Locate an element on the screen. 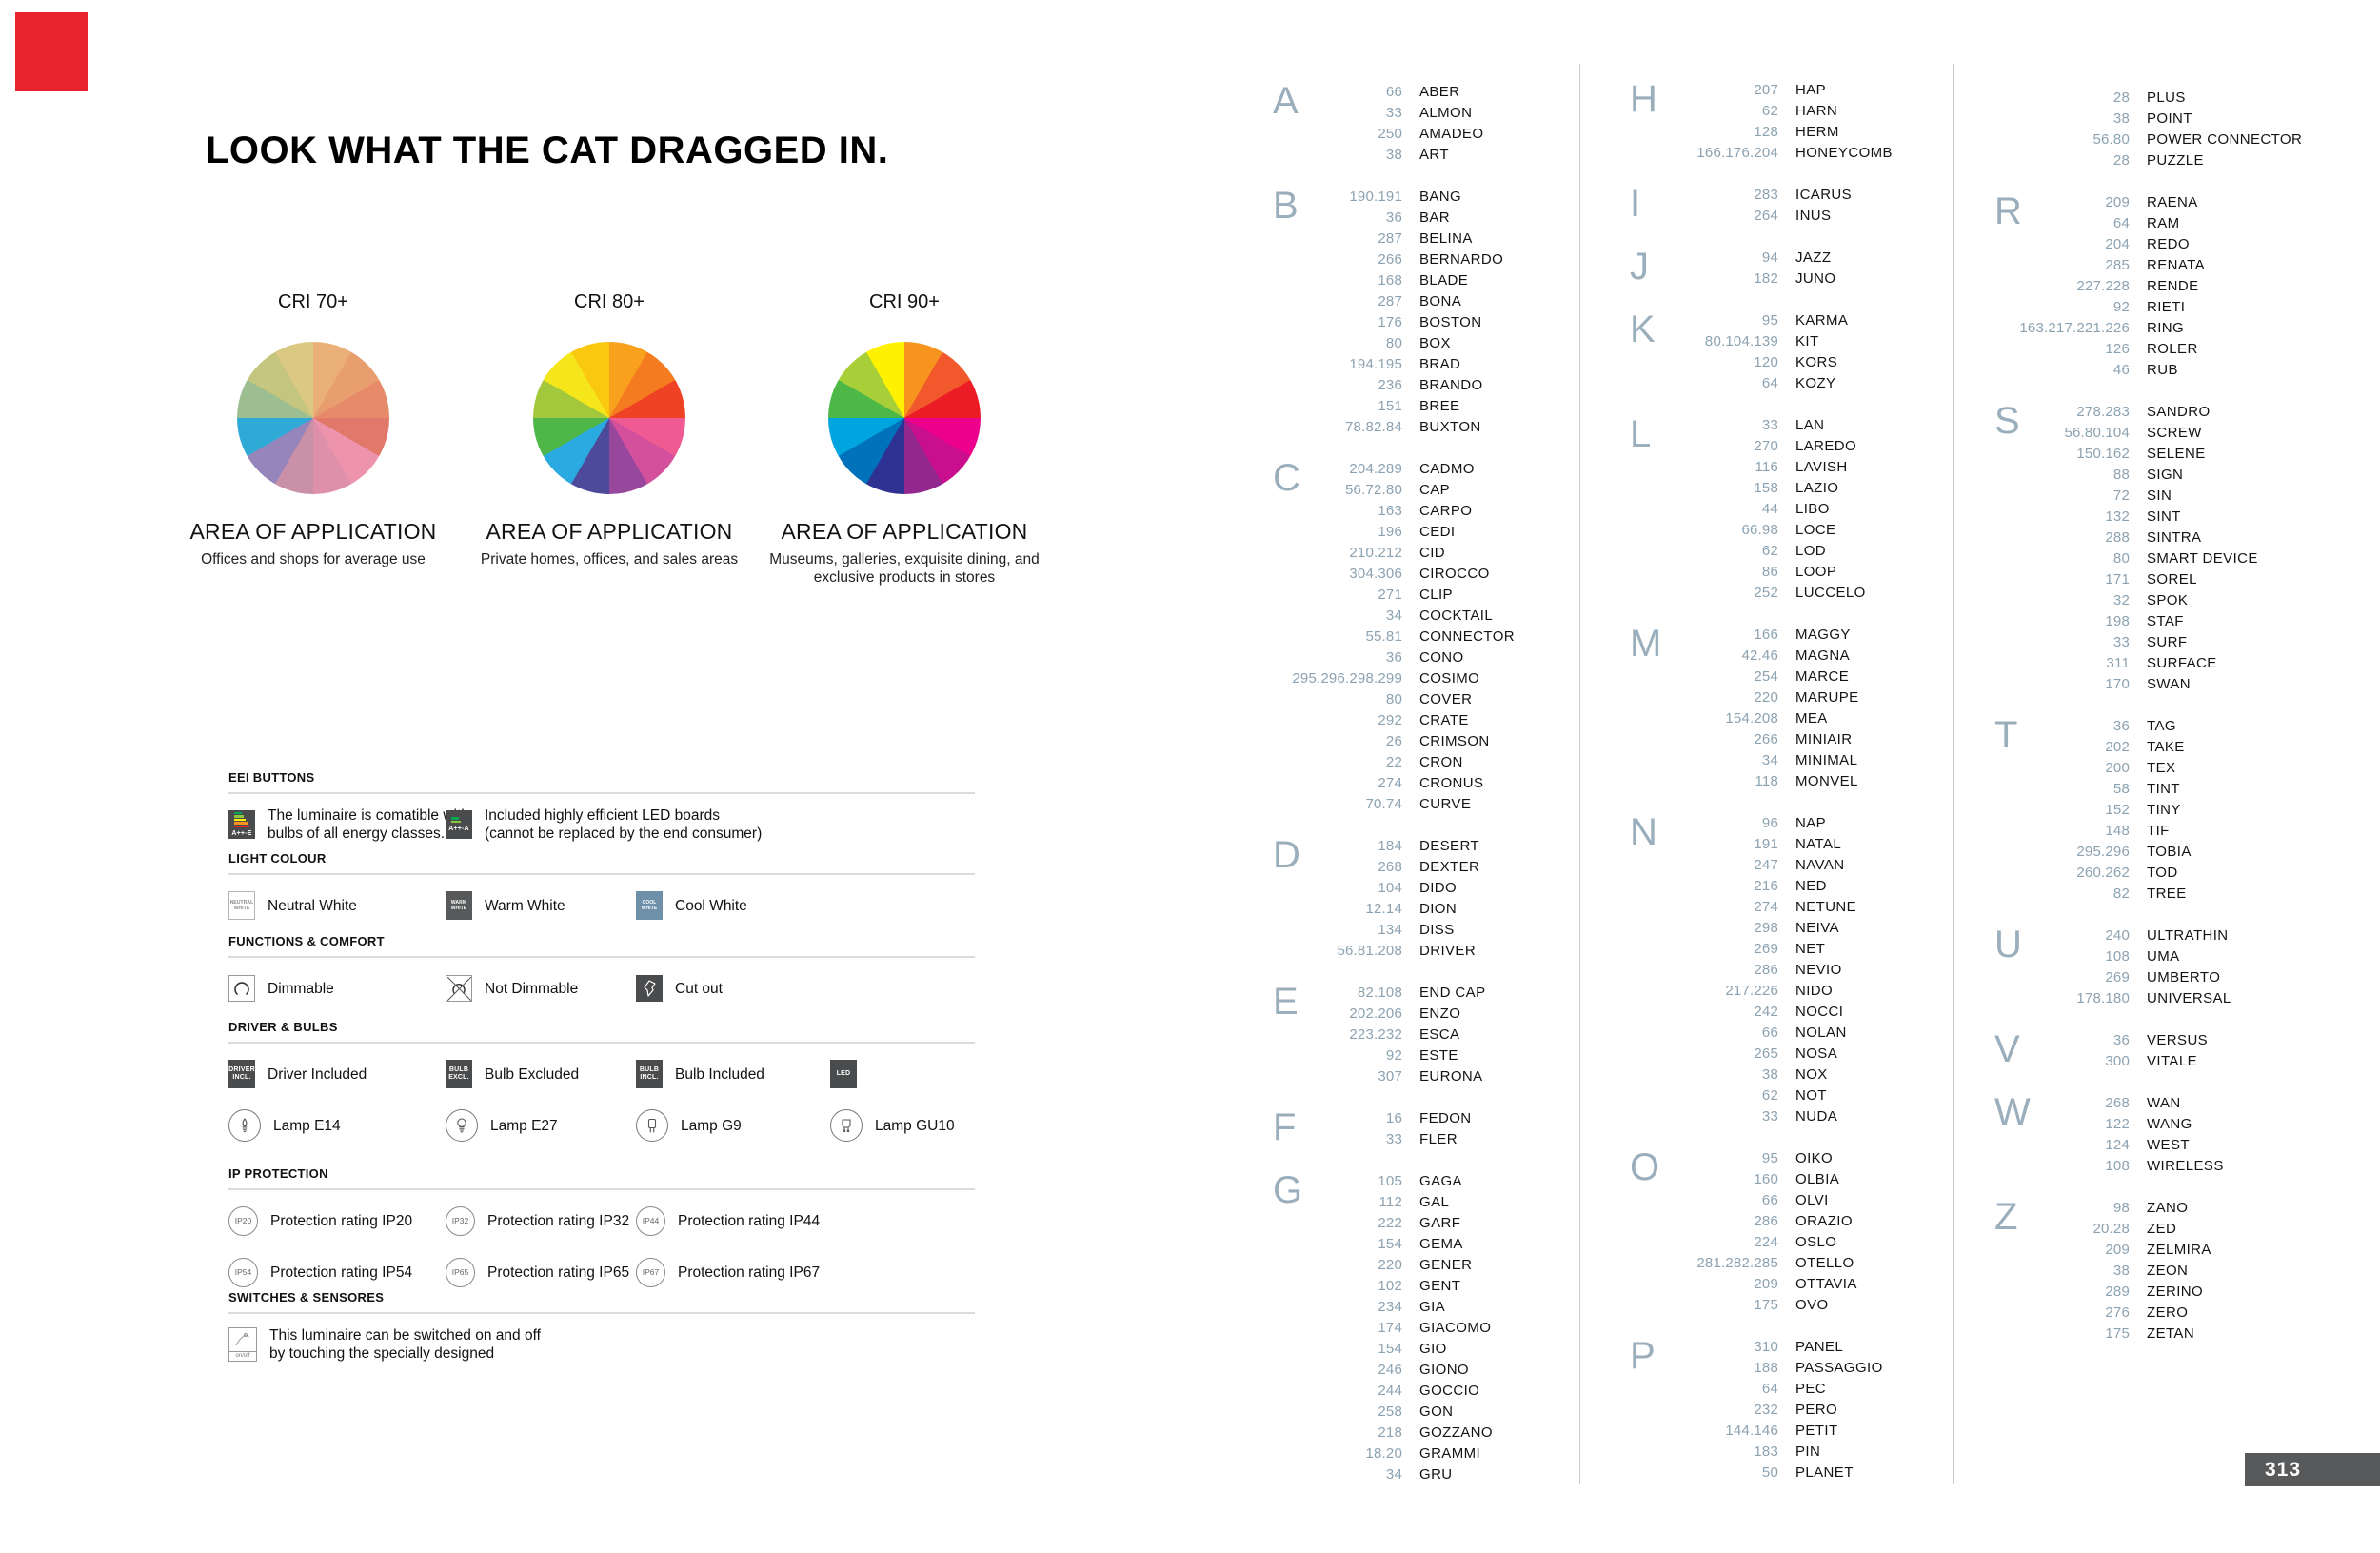 This screenshot has width=2380, height=1553. legend-item-label: Protection rating IP44 is located at coordinates (749, 1221).